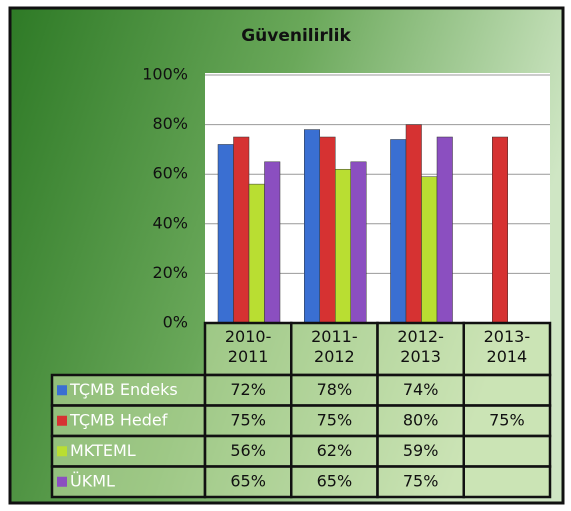 This screenshot has height=511, width=571. What do you see at coordinates (92, 480) in the screenshot?
I see `legend-label: ÜKML` at bounding box center [92, 480].